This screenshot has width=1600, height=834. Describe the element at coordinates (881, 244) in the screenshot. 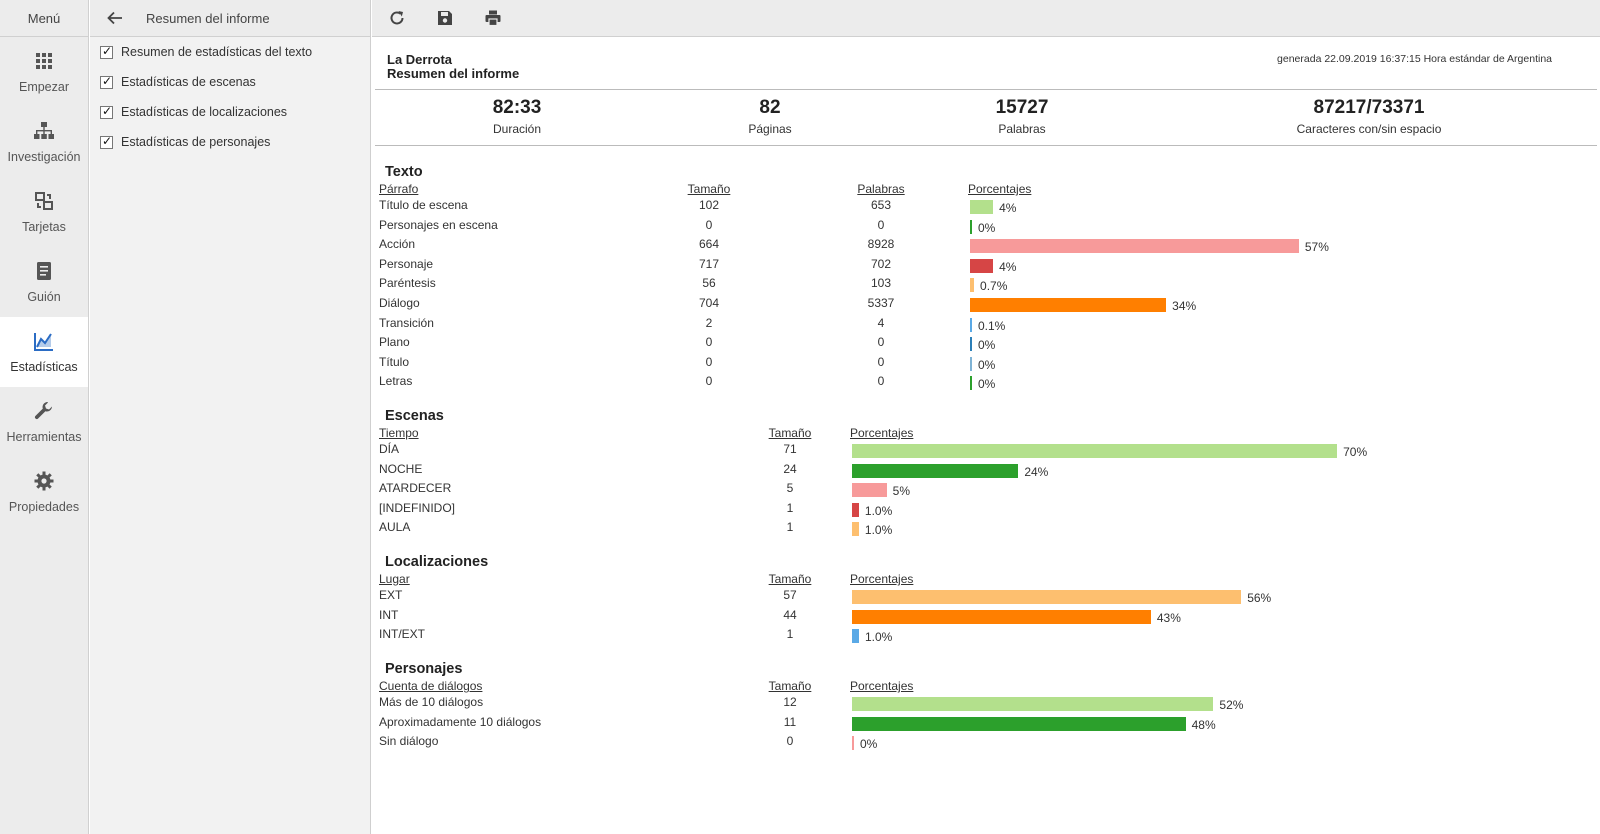

I see `row-words: 8928` at that location.